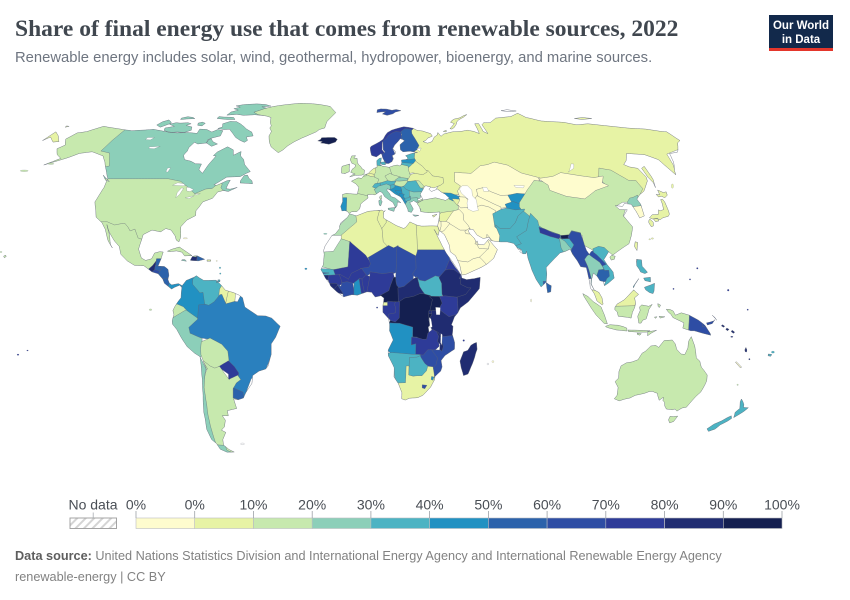 The width and height of the screenshot is (850, 600). I want to click on svg-text: 70%, so click(606, 505).